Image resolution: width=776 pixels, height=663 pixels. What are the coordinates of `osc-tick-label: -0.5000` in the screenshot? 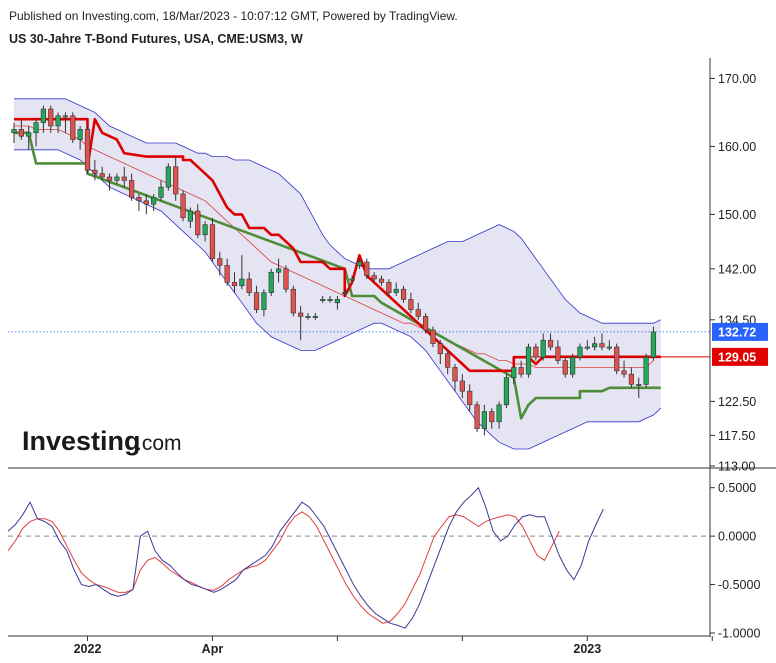 It's located at (739, 585).